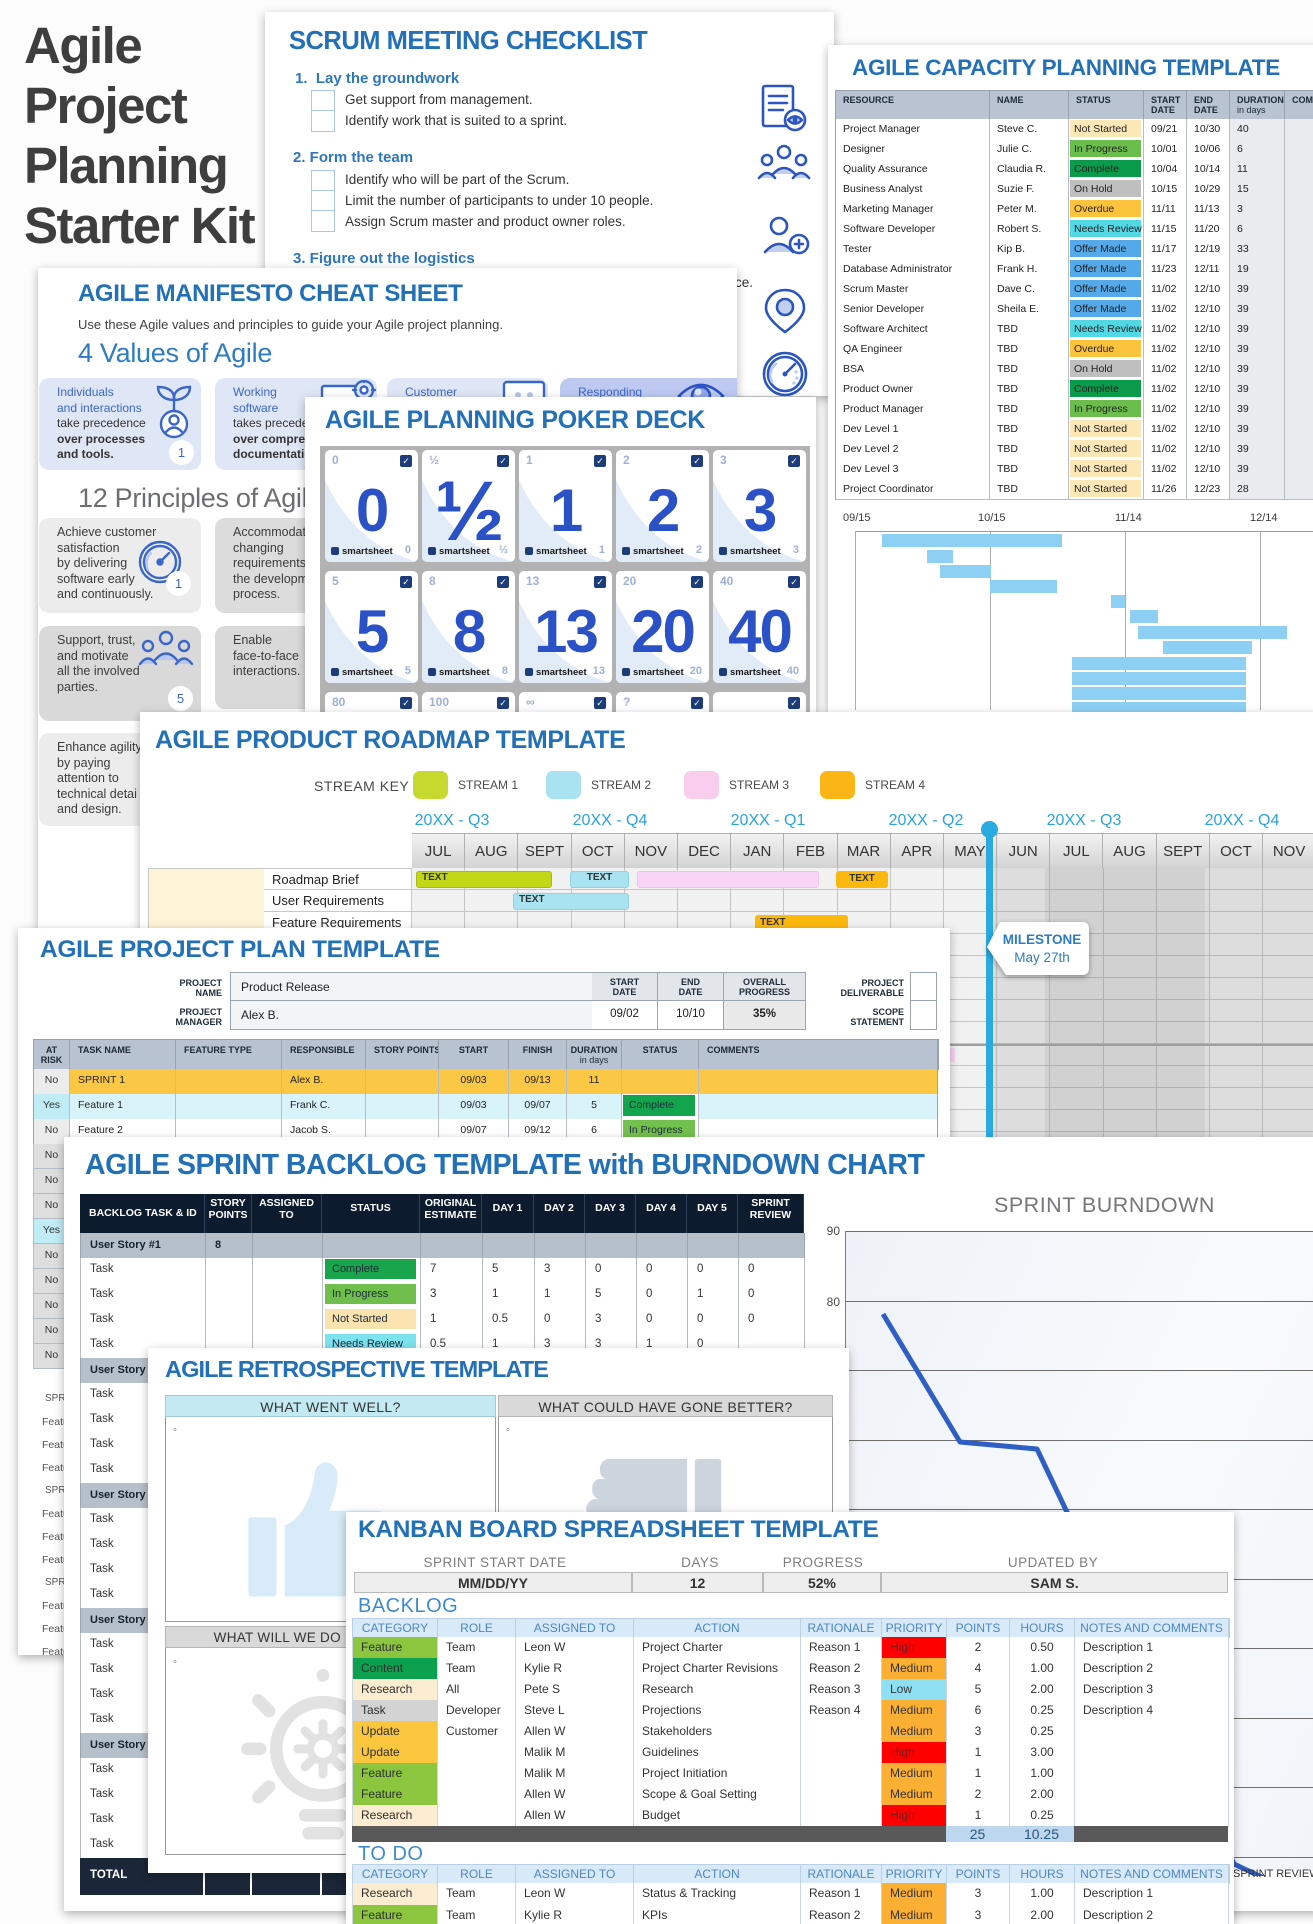  Describe the element at coordinates (1042, 957) in the screenshot. I see `svg-text: May 27th` at that location.